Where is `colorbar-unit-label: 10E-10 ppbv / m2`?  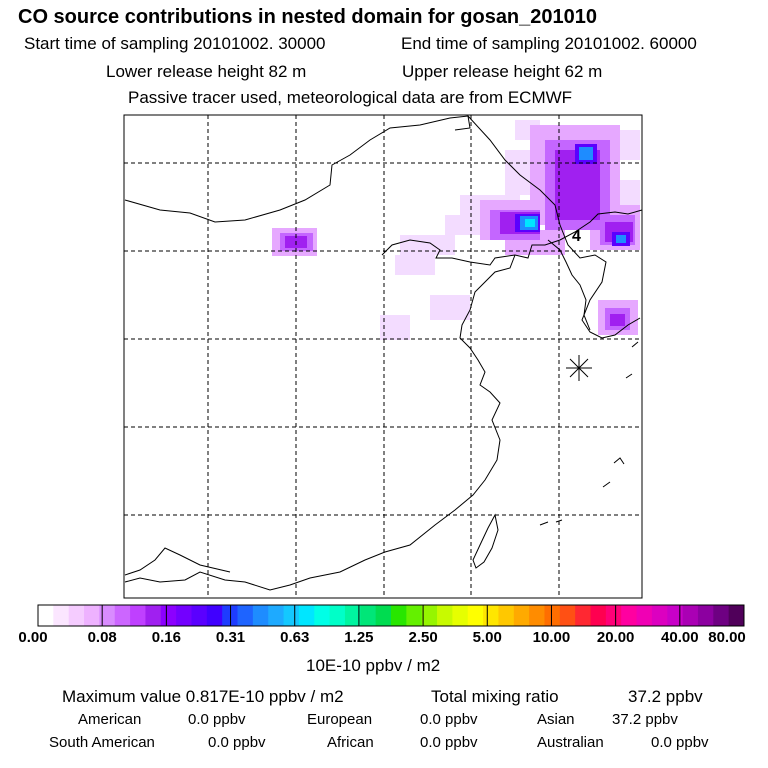 colorbar-unit-label: 10E-10 ppbv / m2 is located at coordinates (373, 665).